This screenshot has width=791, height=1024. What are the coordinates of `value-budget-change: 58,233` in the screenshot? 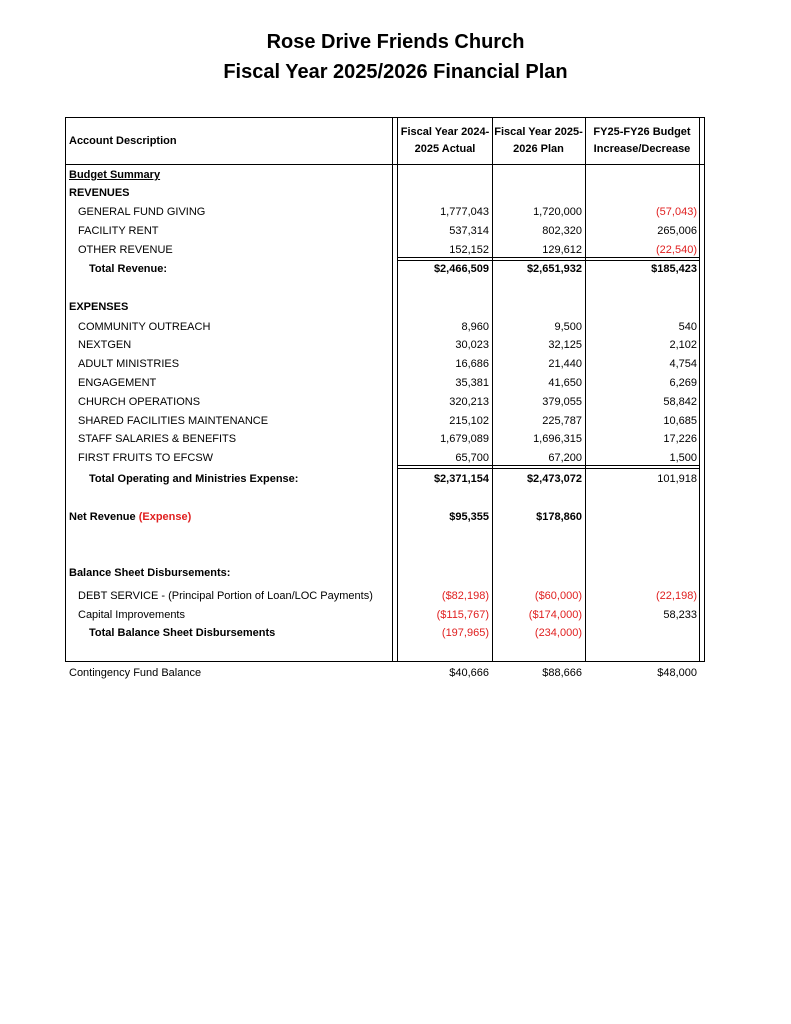 It's located at (680, 615).